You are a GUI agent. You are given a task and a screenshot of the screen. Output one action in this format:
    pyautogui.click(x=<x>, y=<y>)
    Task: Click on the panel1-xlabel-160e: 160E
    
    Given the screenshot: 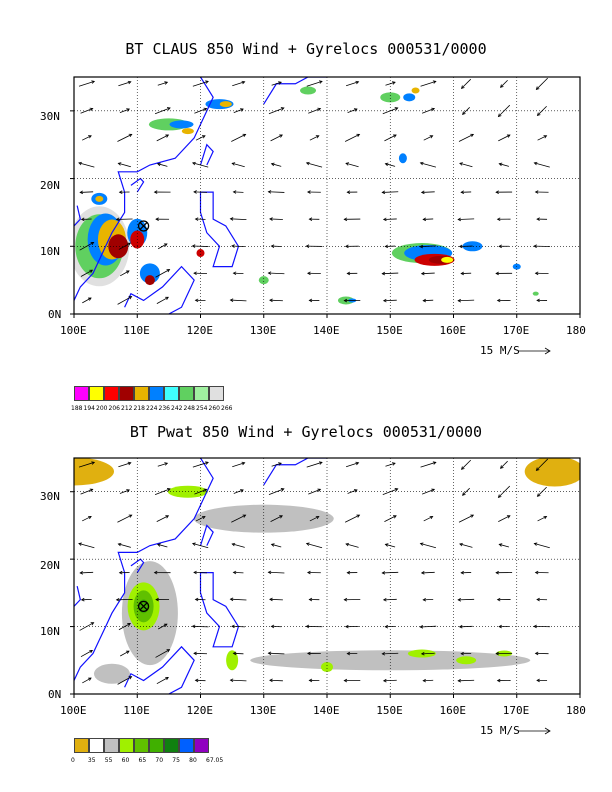 What is the action you would take?
    pyautogui.click(x=453, y=330)
    